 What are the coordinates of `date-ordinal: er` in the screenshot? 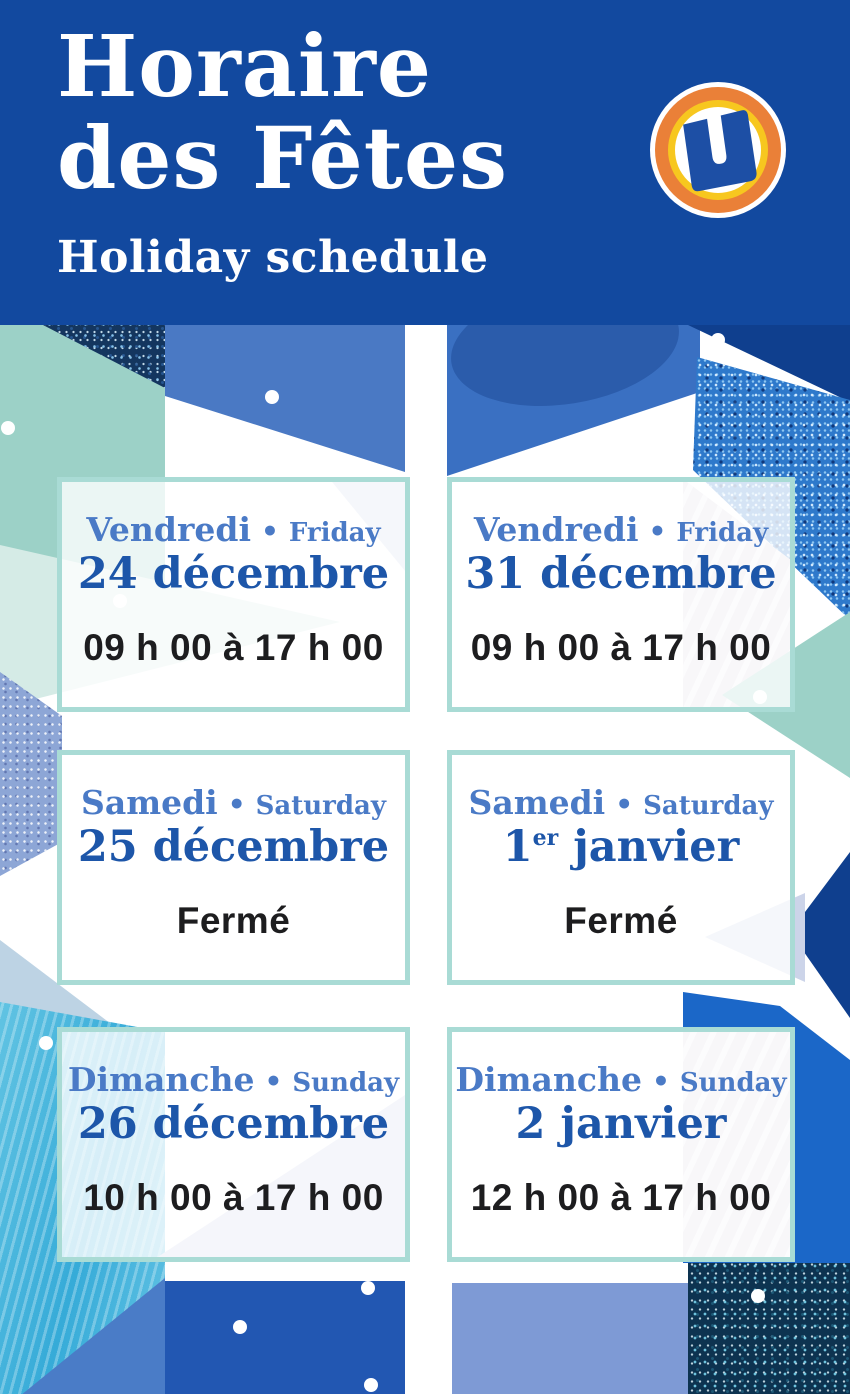 It's located at (545, 838).